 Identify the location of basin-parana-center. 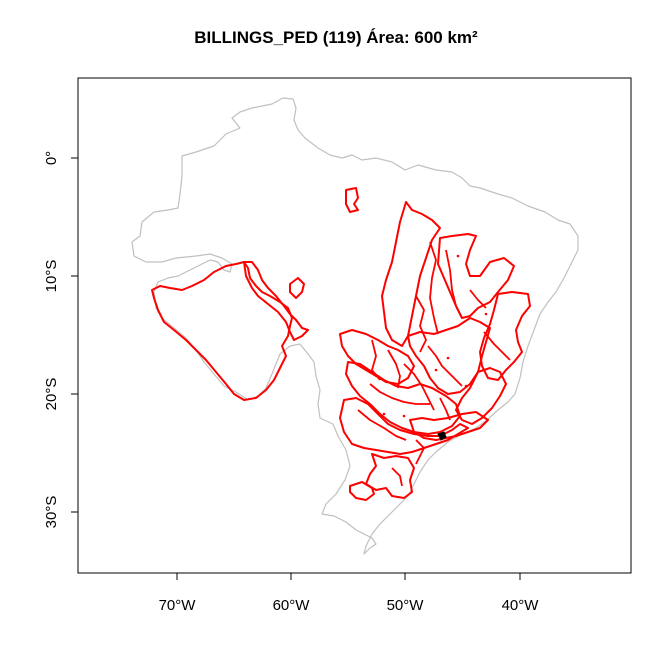
(403, 398).